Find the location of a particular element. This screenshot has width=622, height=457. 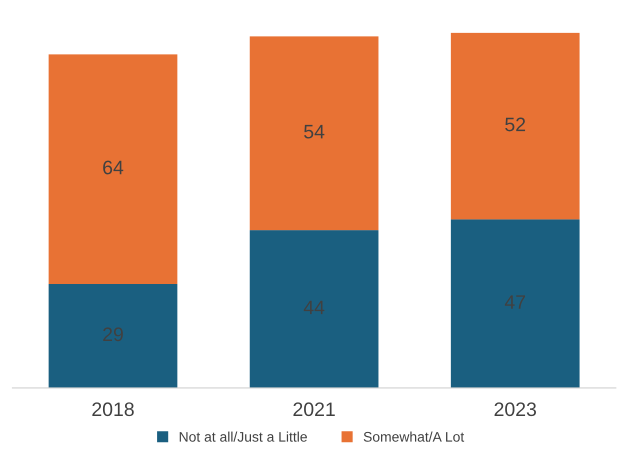

data-label: 29 is located at coordinates (113, 334).